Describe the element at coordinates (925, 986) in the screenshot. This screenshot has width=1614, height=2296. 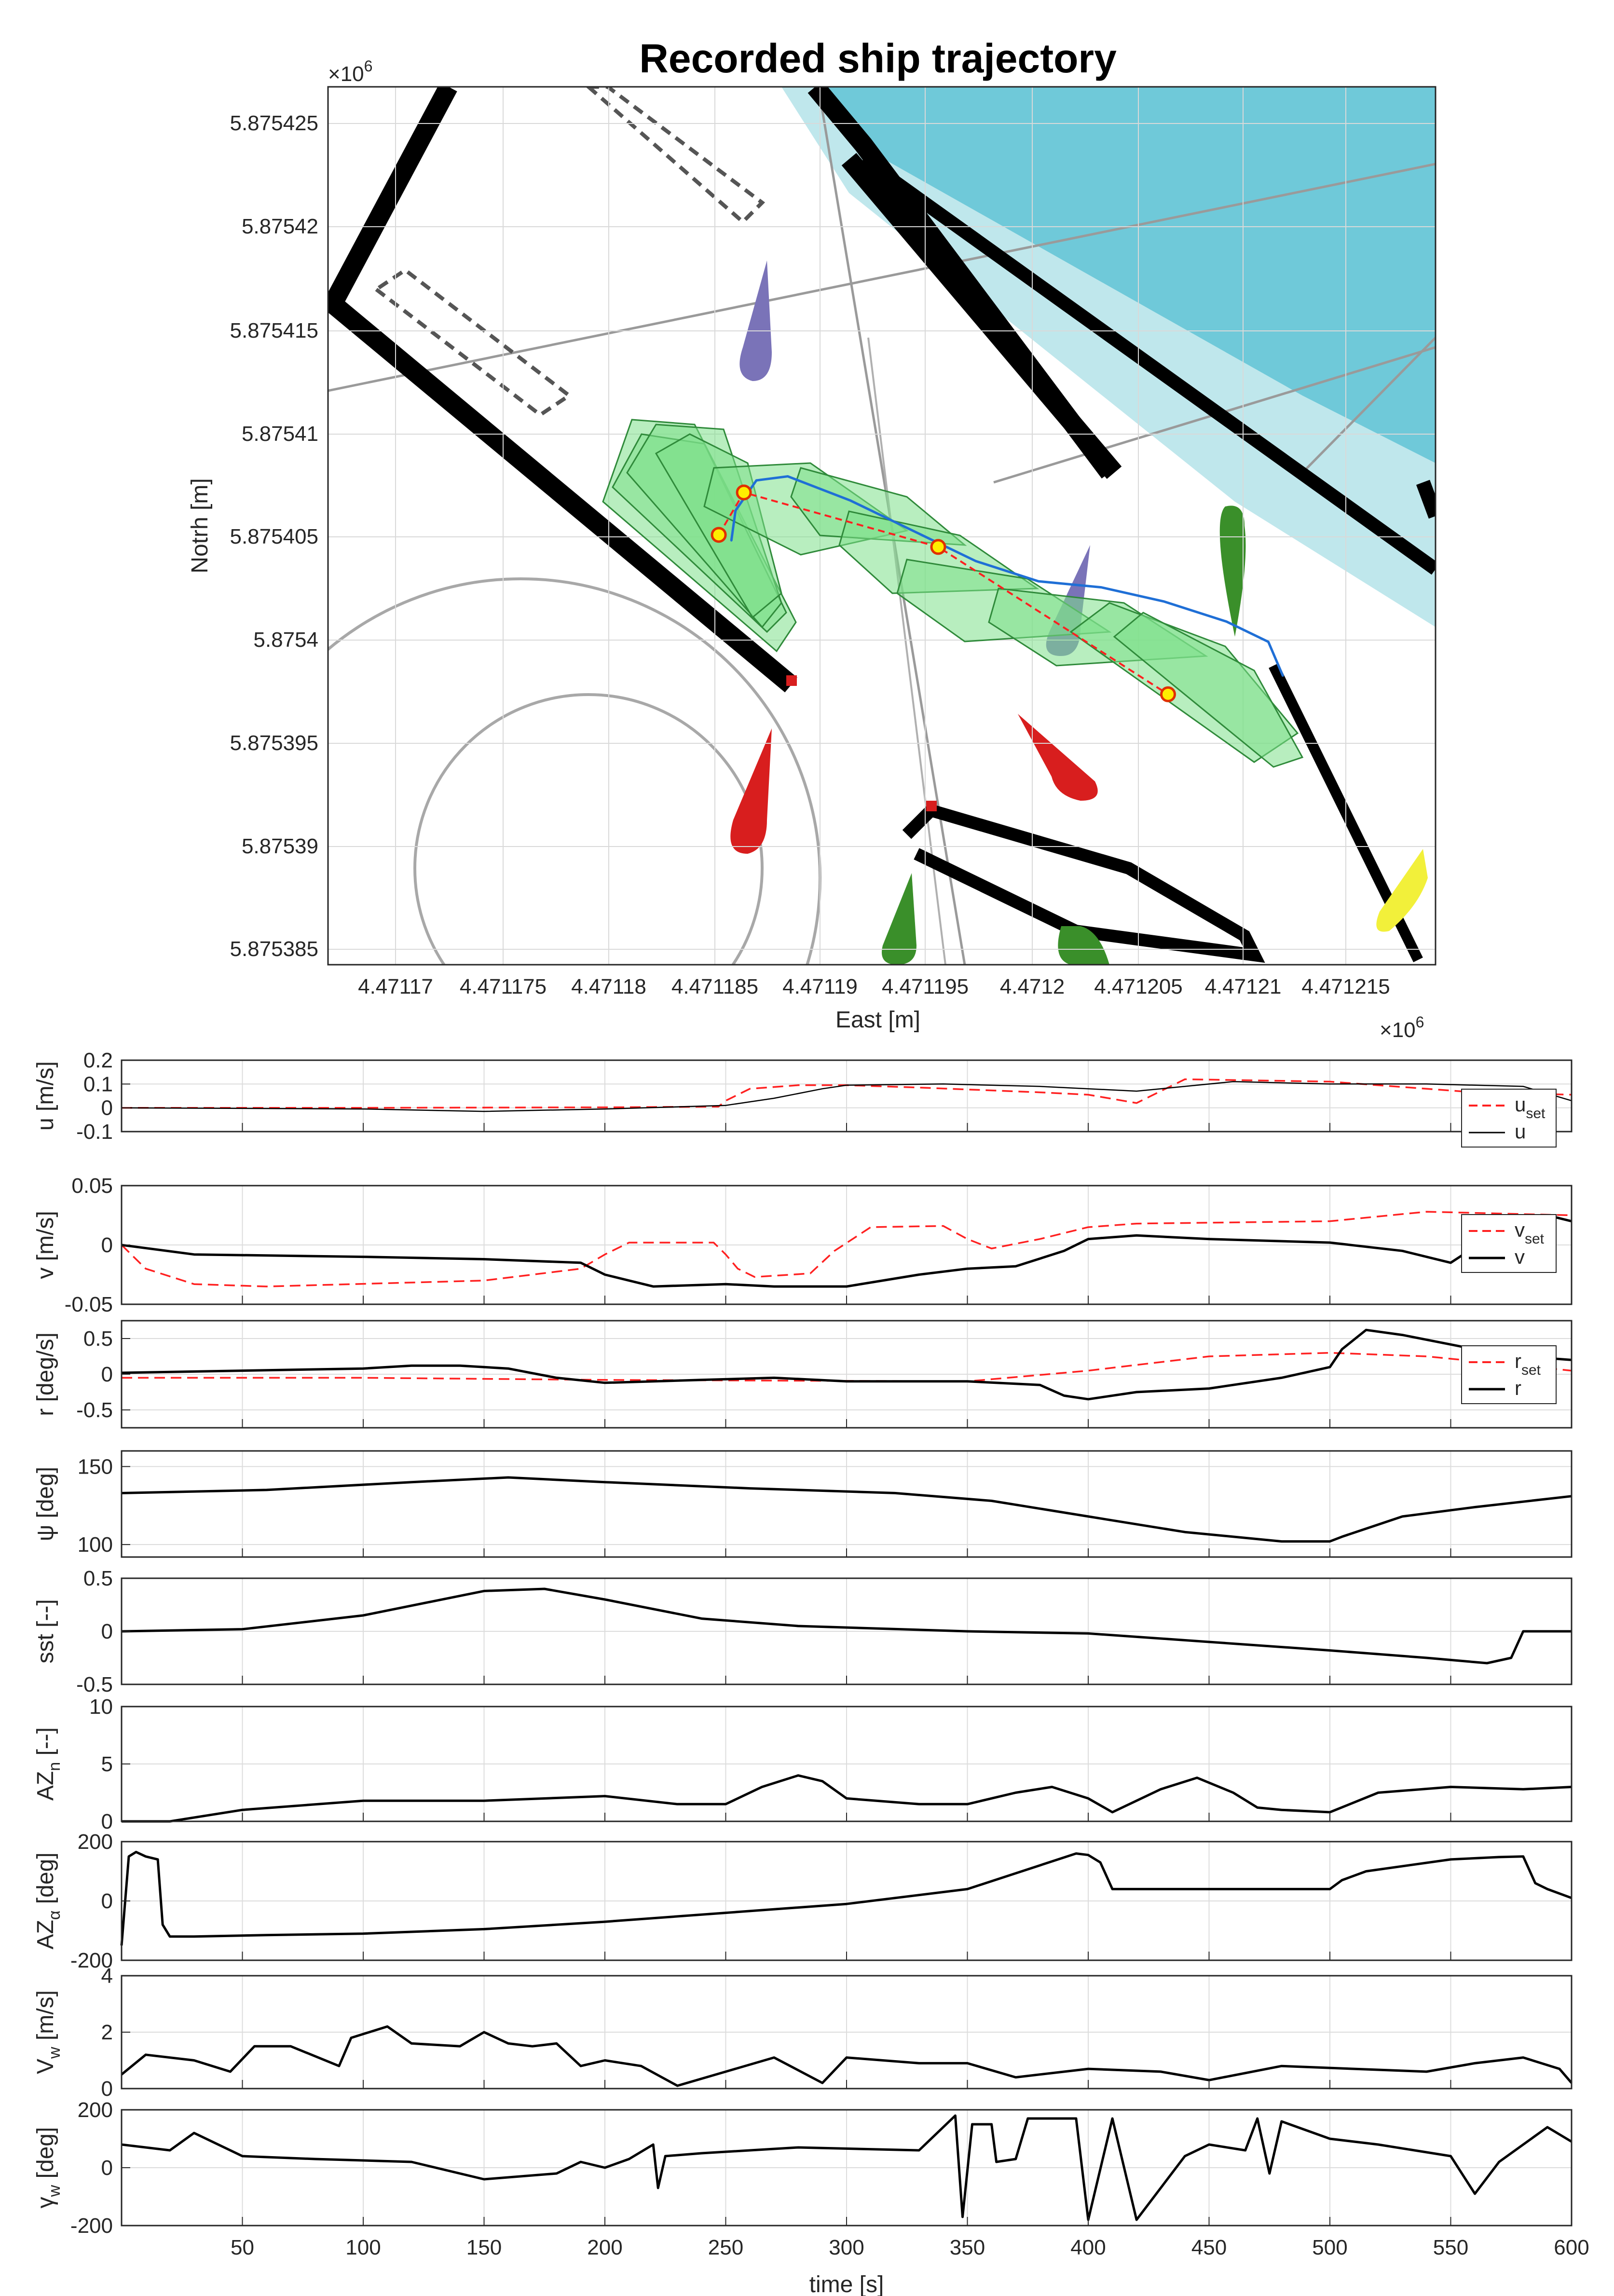
I see `x-tick: 4.471195` at that location.